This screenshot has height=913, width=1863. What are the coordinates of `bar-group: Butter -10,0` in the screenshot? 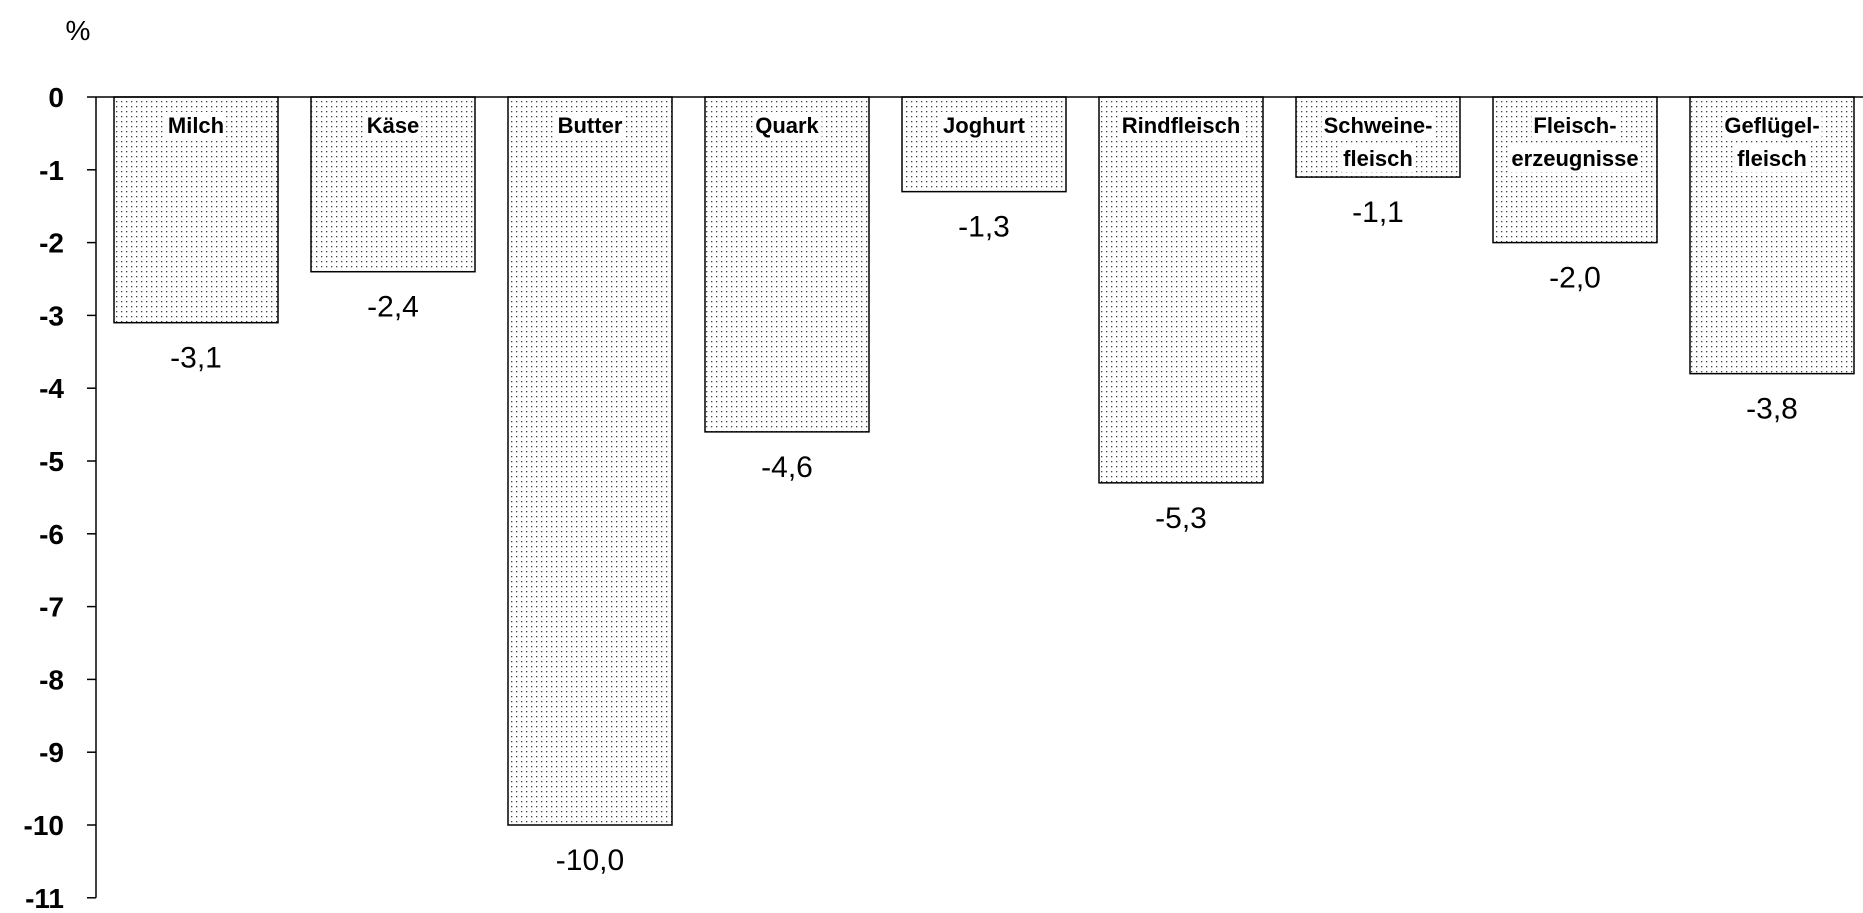 It's located at (590, 486).